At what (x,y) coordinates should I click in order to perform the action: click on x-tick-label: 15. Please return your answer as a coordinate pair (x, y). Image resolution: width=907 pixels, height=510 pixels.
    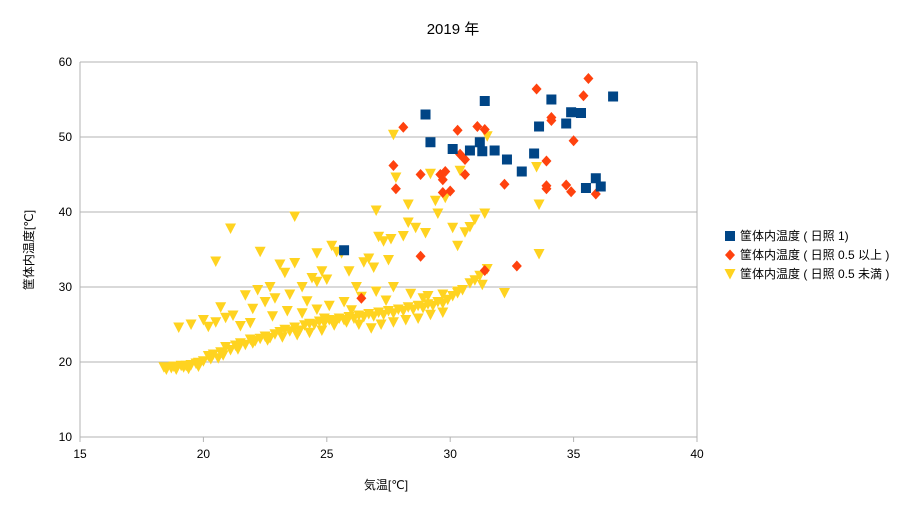
    Looking at the image, I should click on (80, 454).